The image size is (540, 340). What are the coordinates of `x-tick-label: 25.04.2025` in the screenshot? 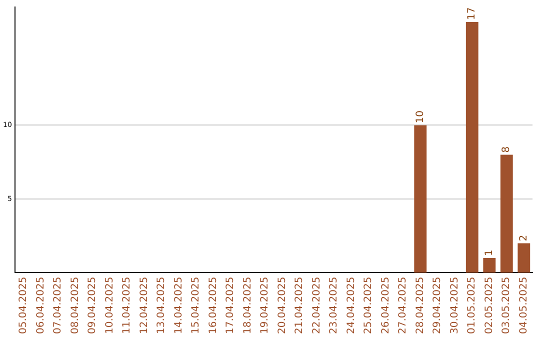 It's located at (368, 305).